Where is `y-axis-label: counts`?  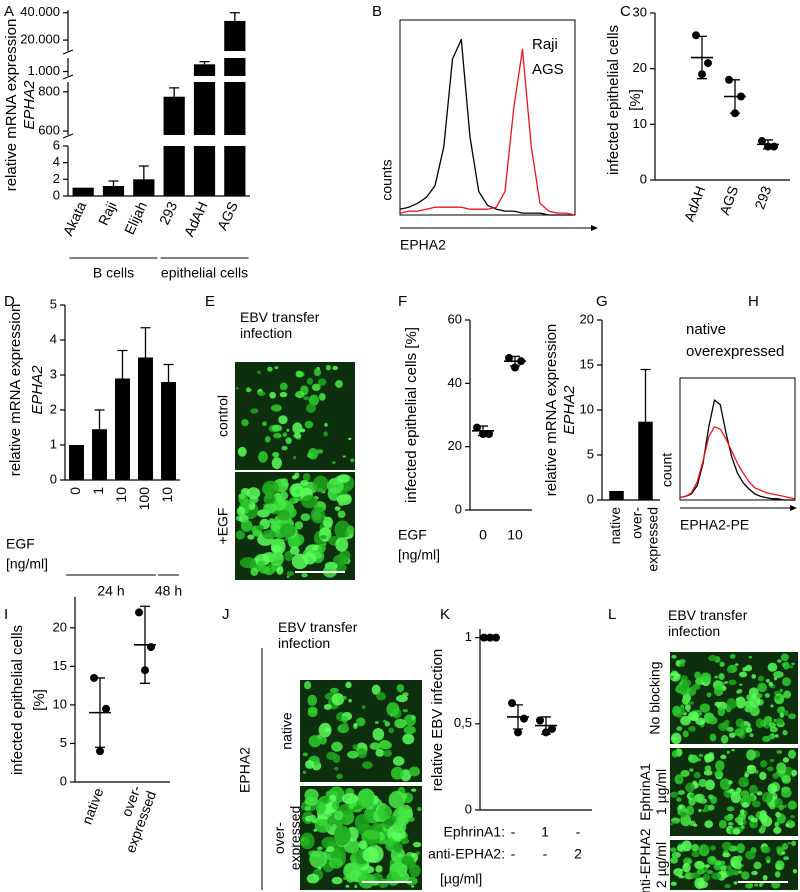 y-axis-label: counts is located at coordinates (387, 179).